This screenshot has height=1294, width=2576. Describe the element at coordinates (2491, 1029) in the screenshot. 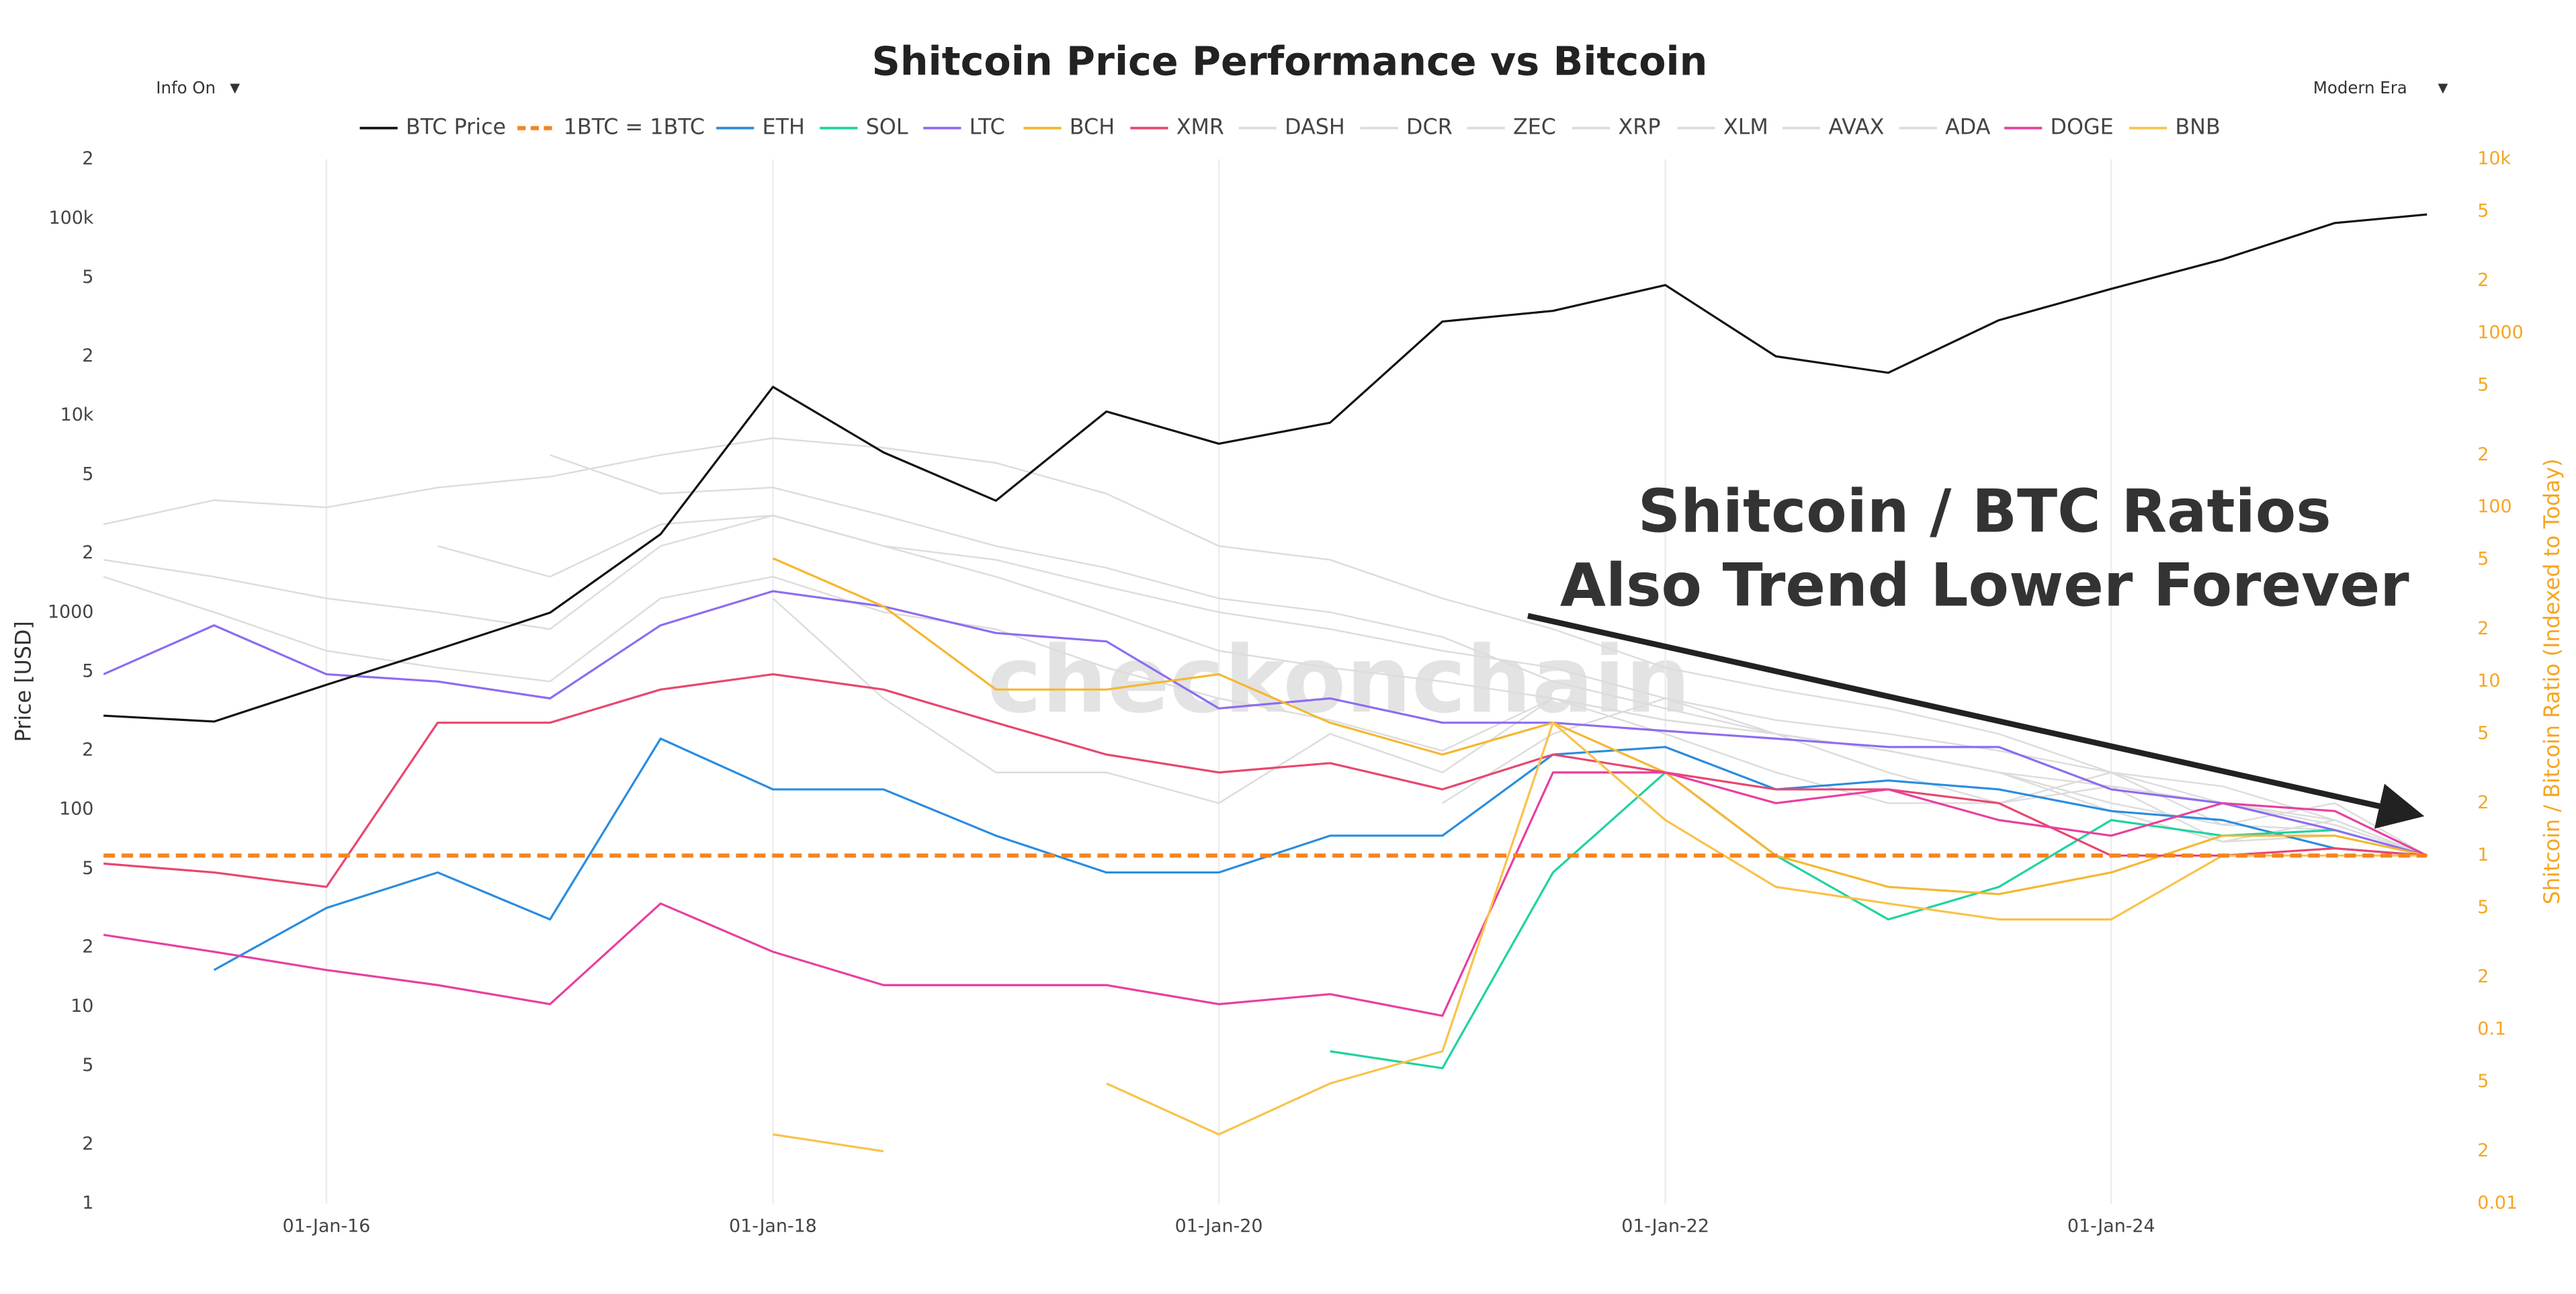

I see `y2-tick-label: 0.1` at that location.